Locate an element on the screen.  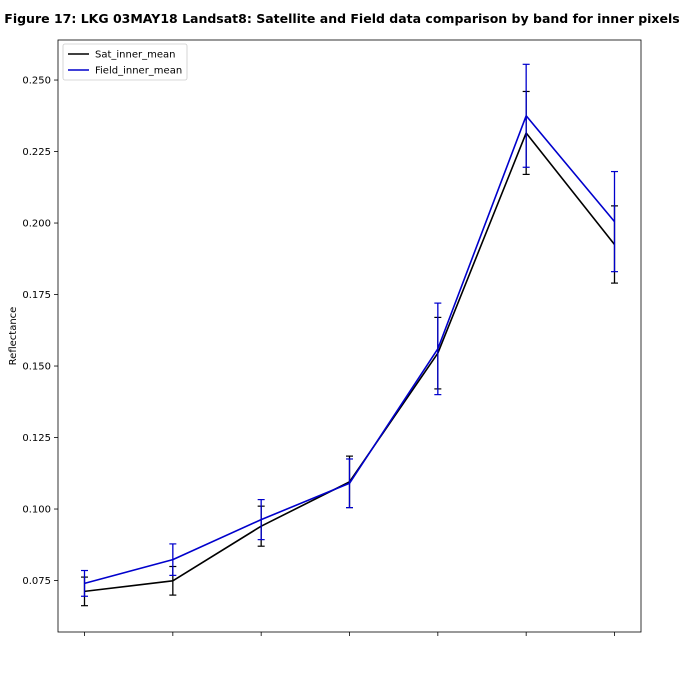
legend-label-sat: Sat_inner_mean is located at coordinates (135, 55).